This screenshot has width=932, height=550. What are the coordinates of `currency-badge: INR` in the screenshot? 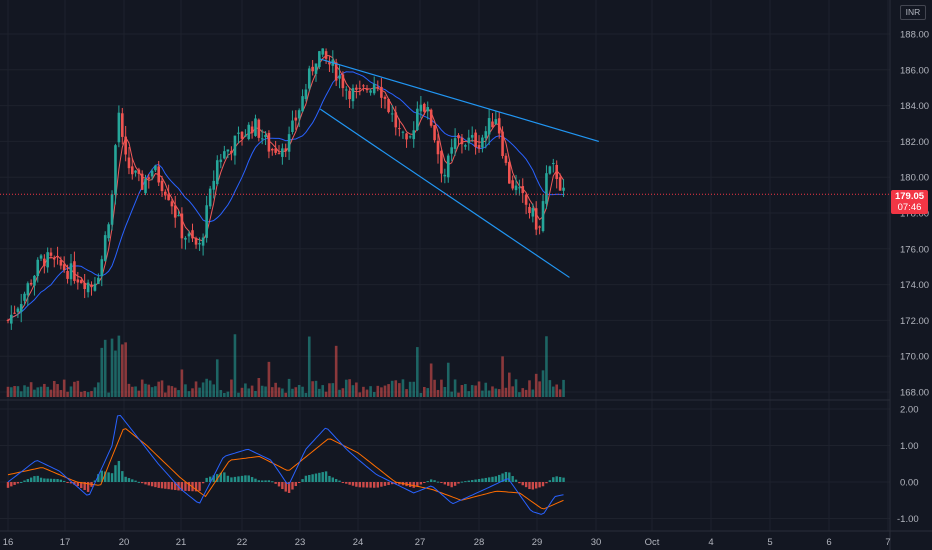 It's located at (913, 12).